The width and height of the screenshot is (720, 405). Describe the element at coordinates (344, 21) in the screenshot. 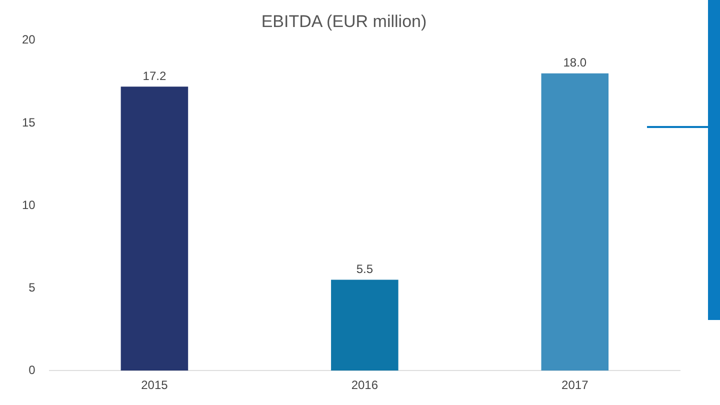

I see `chart-title: EBITDA (EUR million)` at that location.